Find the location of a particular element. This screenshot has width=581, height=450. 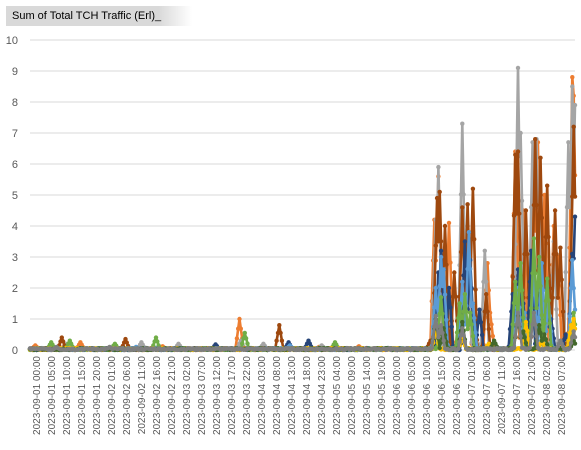

y-tick-label: 3 is located at coordinates (15, 258).